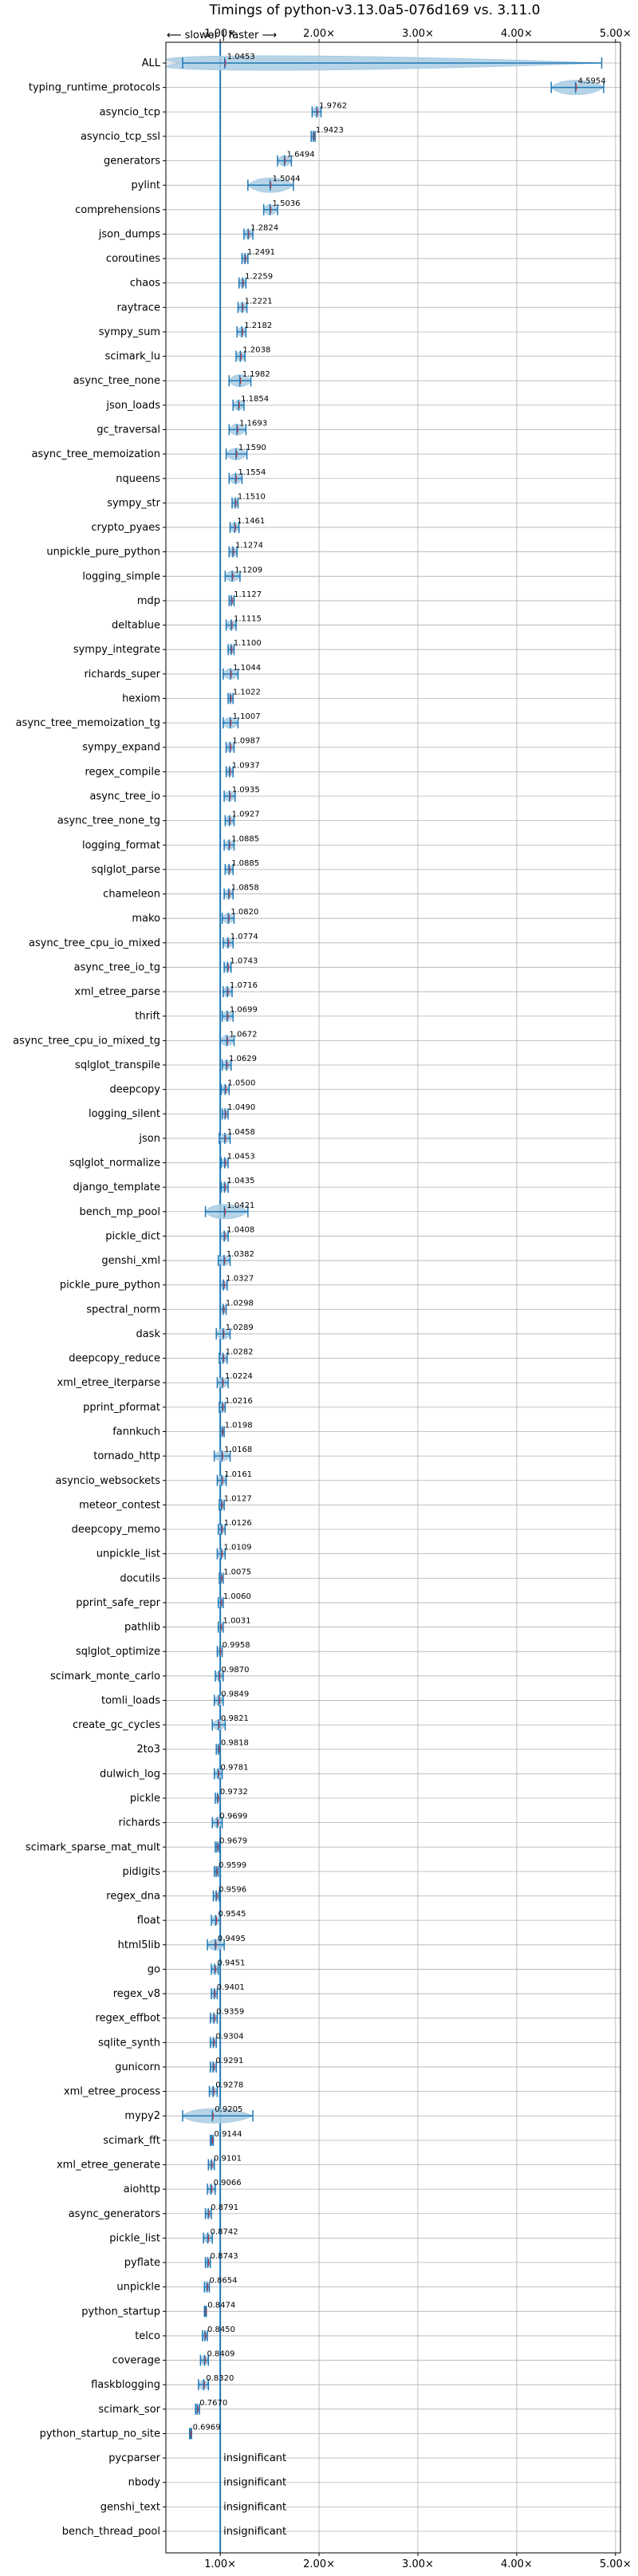  Describe the element at coordinates (248, 594) in the screenshot. I see `value-label: 1.1127` at that location.